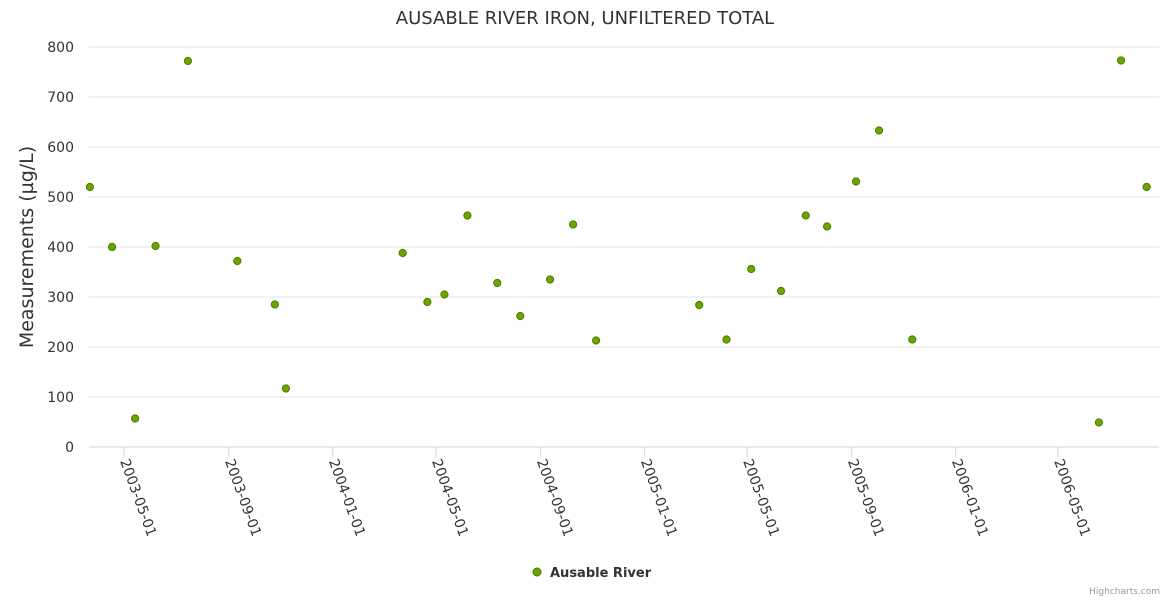 Image resolution: width=1170 pixels, height=600 pixels. I want to click on x-tick-label: 2006-01-01, so click(969, 498).